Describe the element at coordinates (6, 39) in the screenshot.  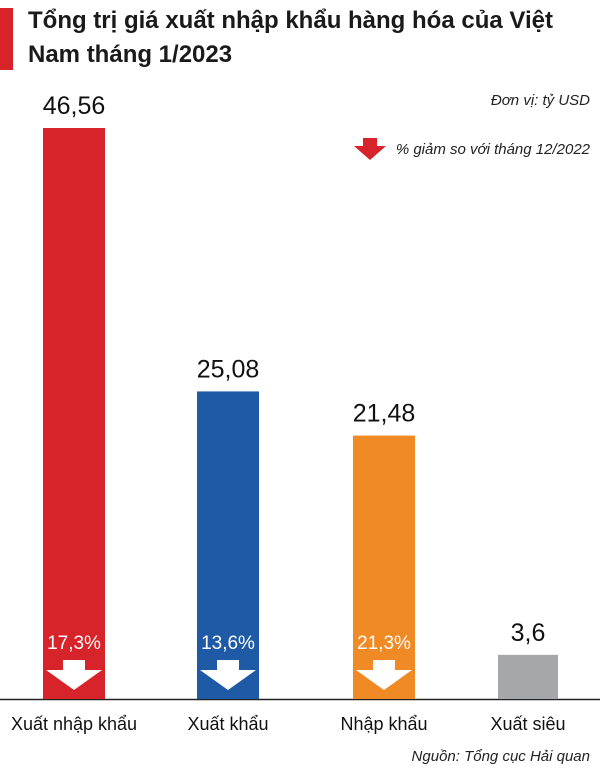
I see `title-accent-bar` at that location.